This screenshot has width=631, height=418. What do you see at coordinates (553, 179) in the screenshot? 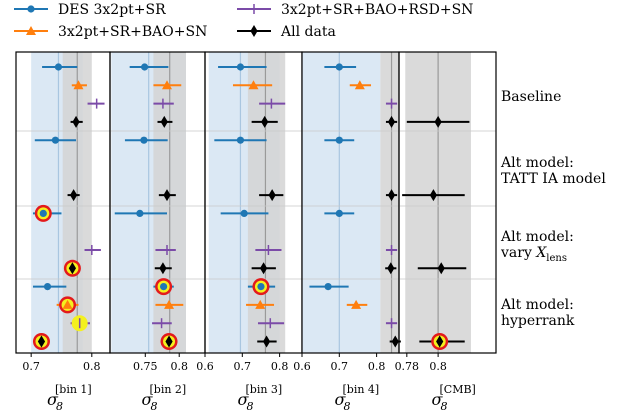
I see `row-group-label: TATT IA model` at bounding box center [553, 179].